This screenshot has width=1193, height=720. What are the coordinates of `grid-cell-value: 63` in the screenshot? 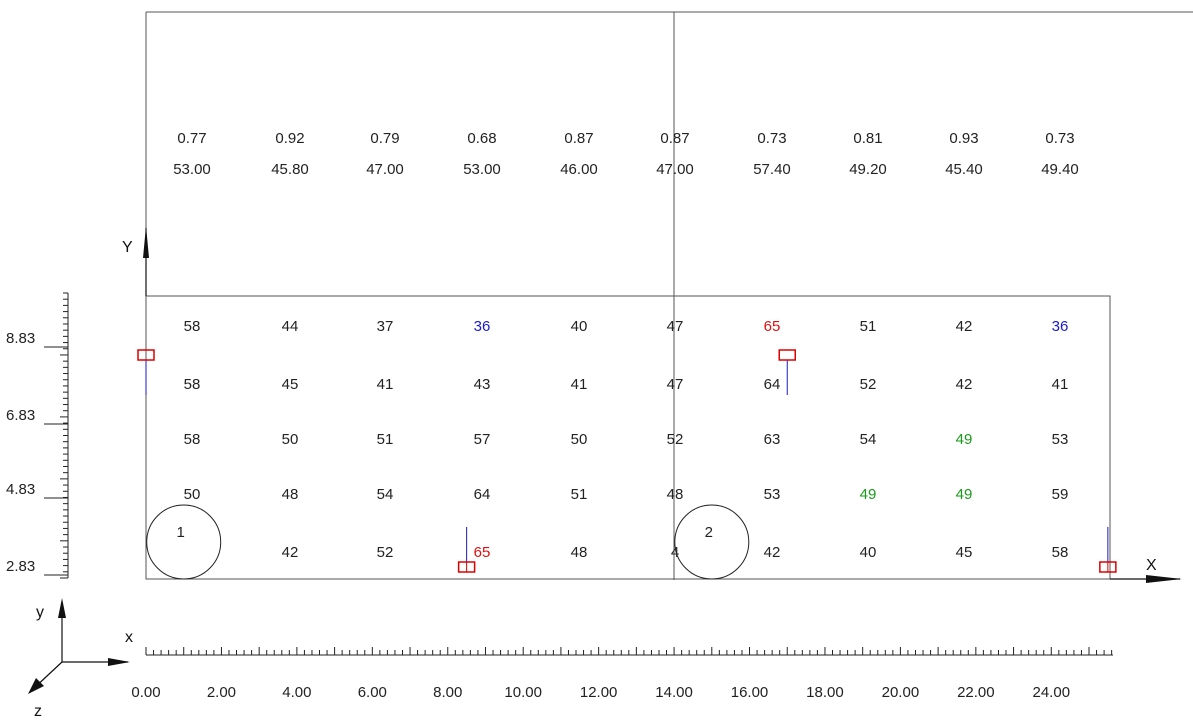 It's located at (772, 439).